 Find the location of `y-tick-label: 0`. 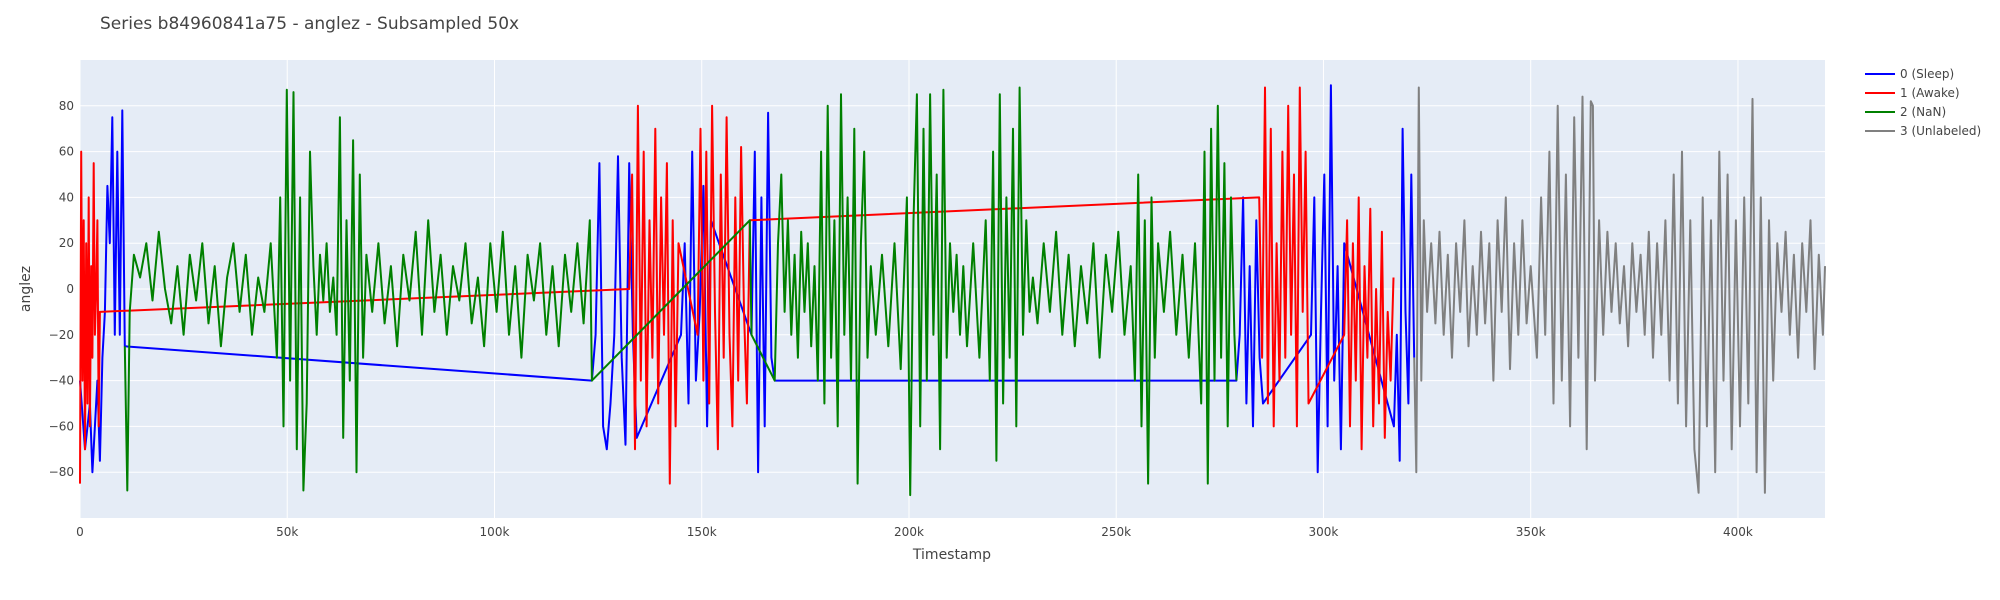

y-tick-label: 0 is located at coordinates (70, 289).